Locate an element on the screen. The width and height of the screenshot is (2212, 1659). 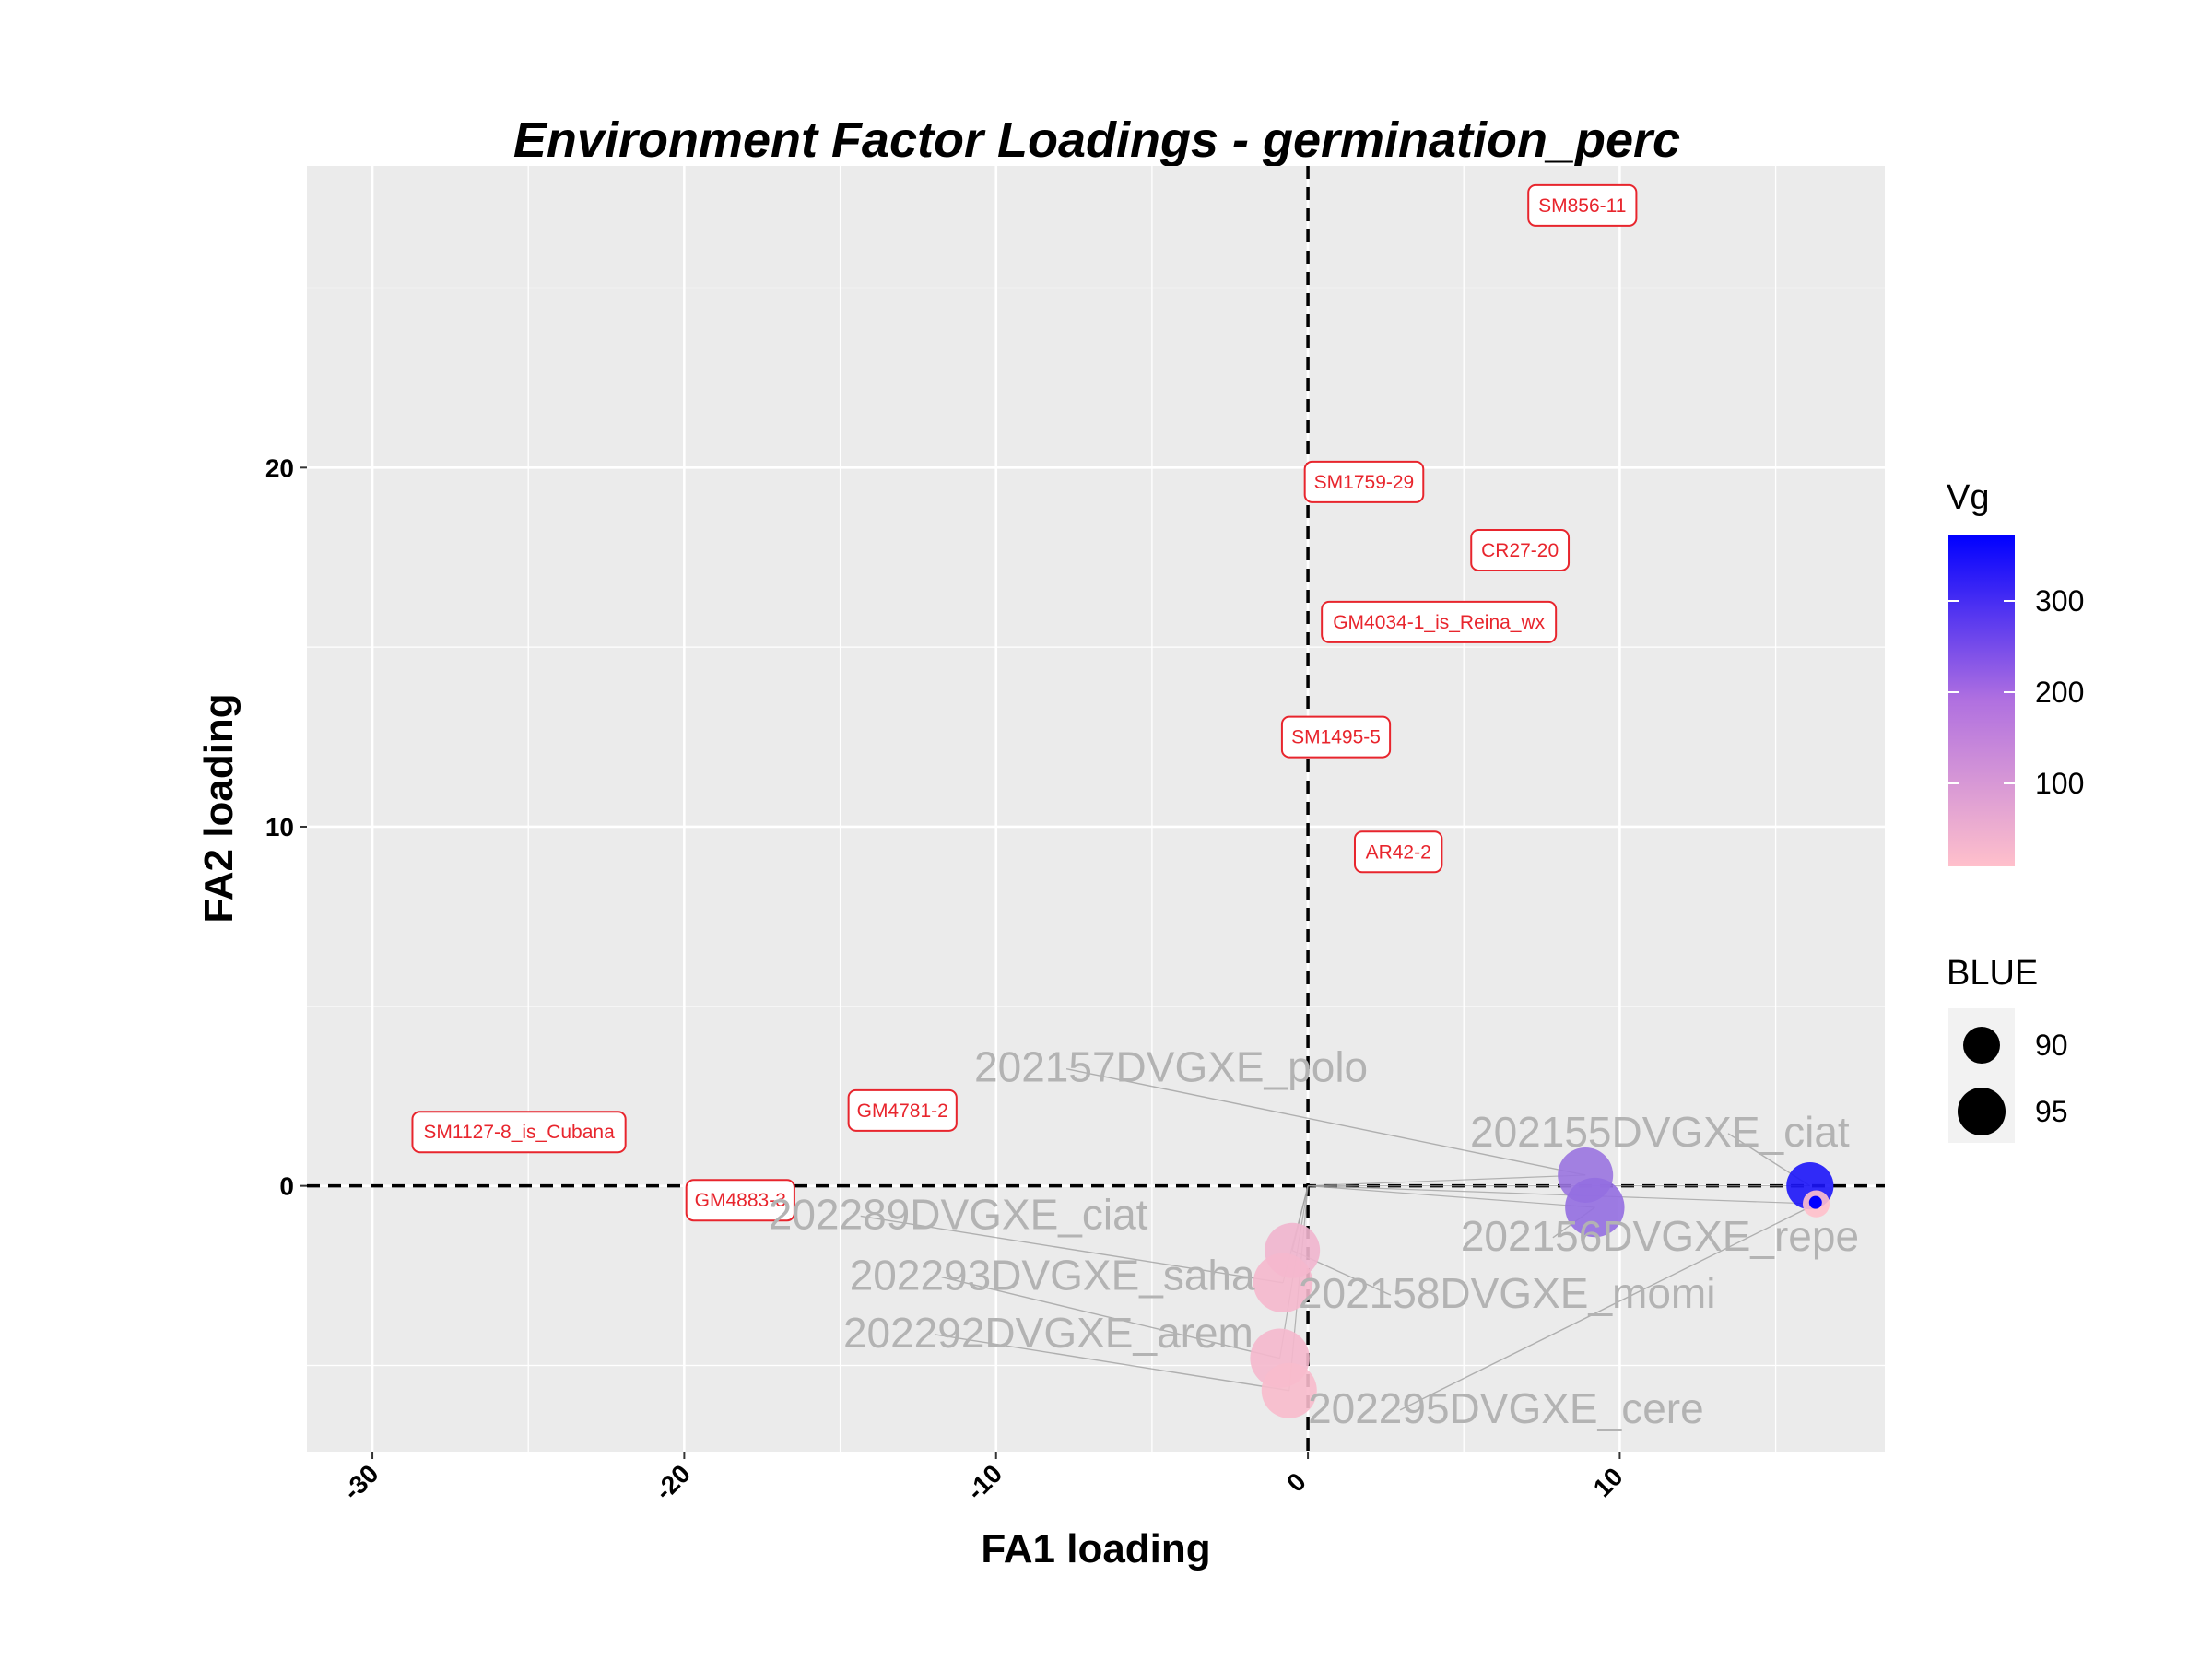
x-tick-label: 10 is located at coordinates (1608, 1482).